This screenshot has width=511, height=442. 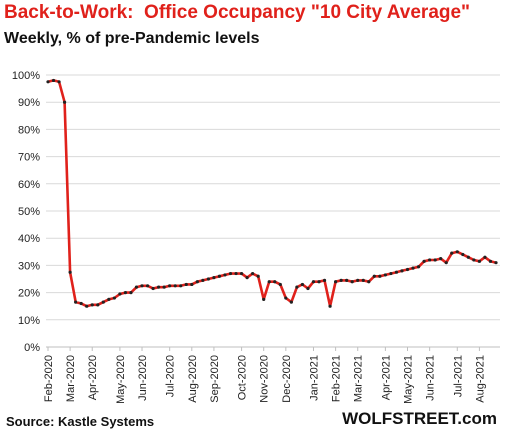 I want to click on y-tick-label: 60%, so click(x=29, y=185).